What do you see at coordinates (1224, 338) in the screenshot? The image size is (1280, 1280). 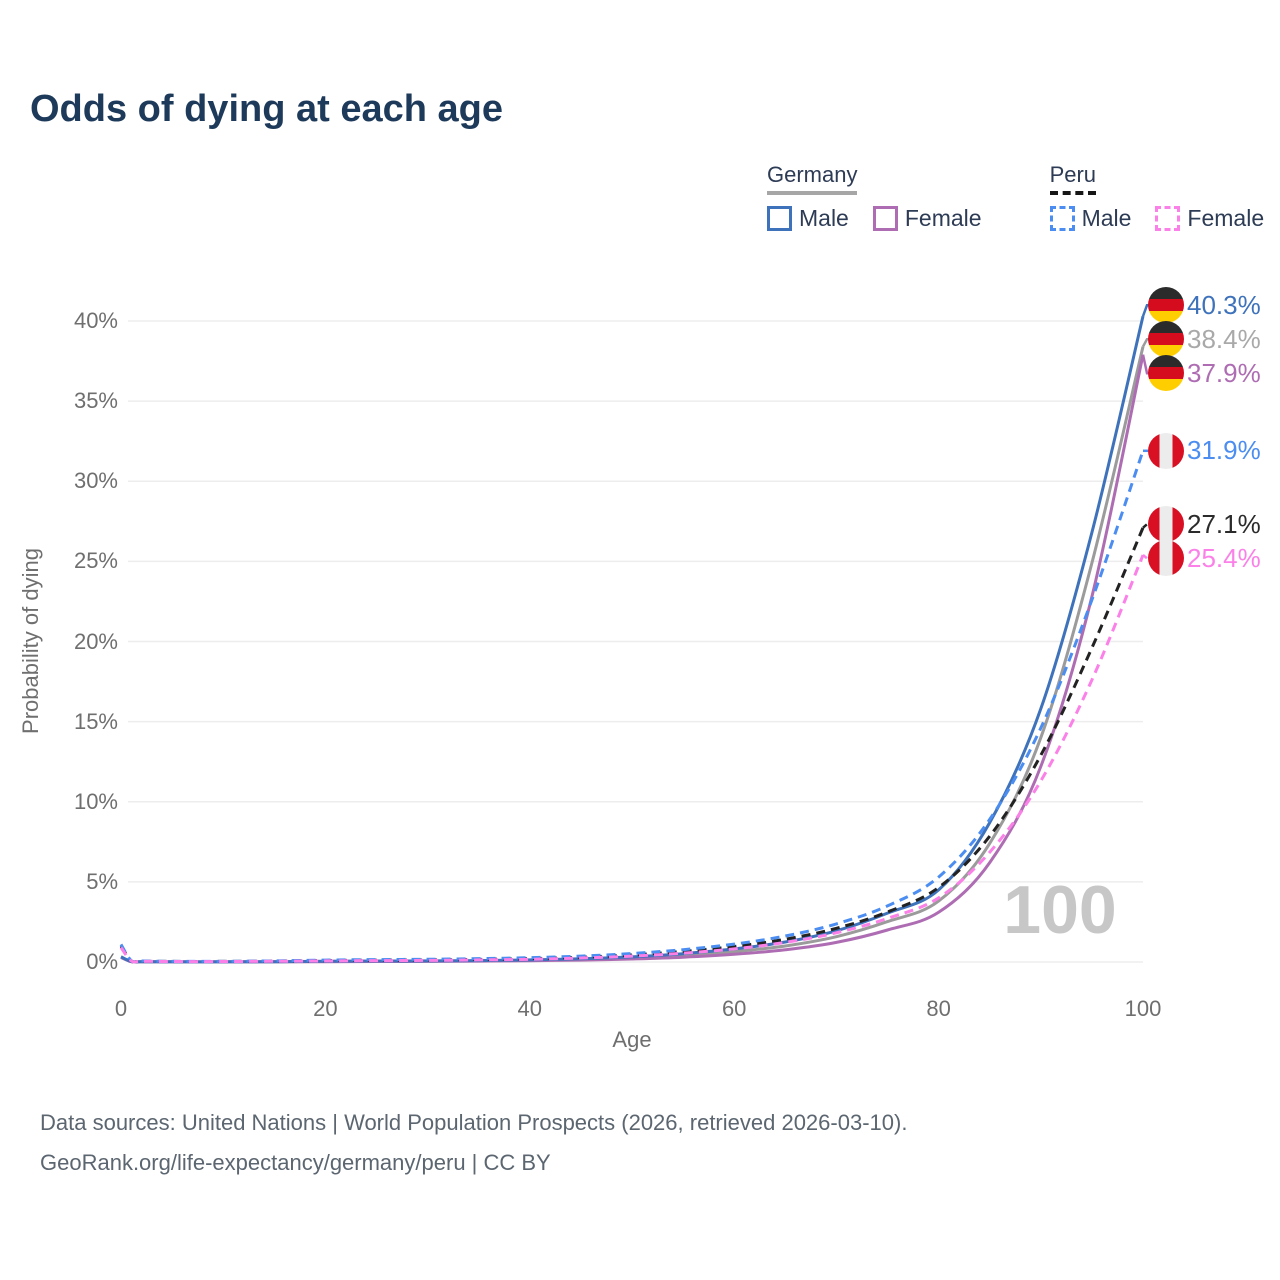 I see `end-label-value: 38.4%` at bounding box center [1224, 338].